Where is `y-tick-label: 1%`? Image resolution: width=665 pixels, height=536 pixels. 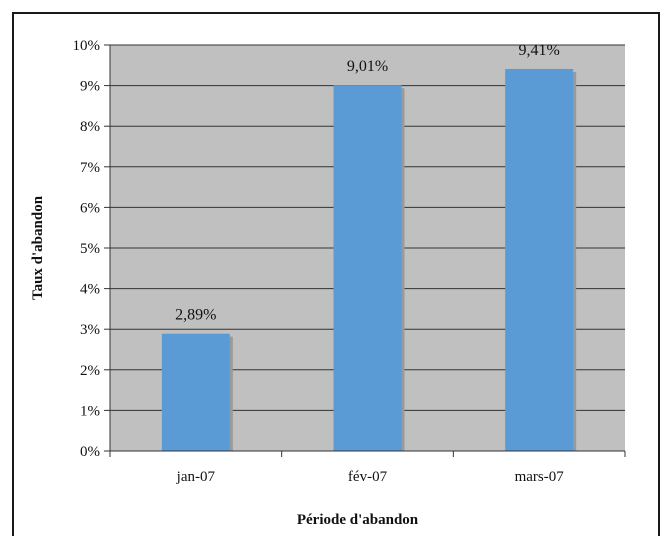 y-tick-label: 1% is located at coordinates (90, 411).